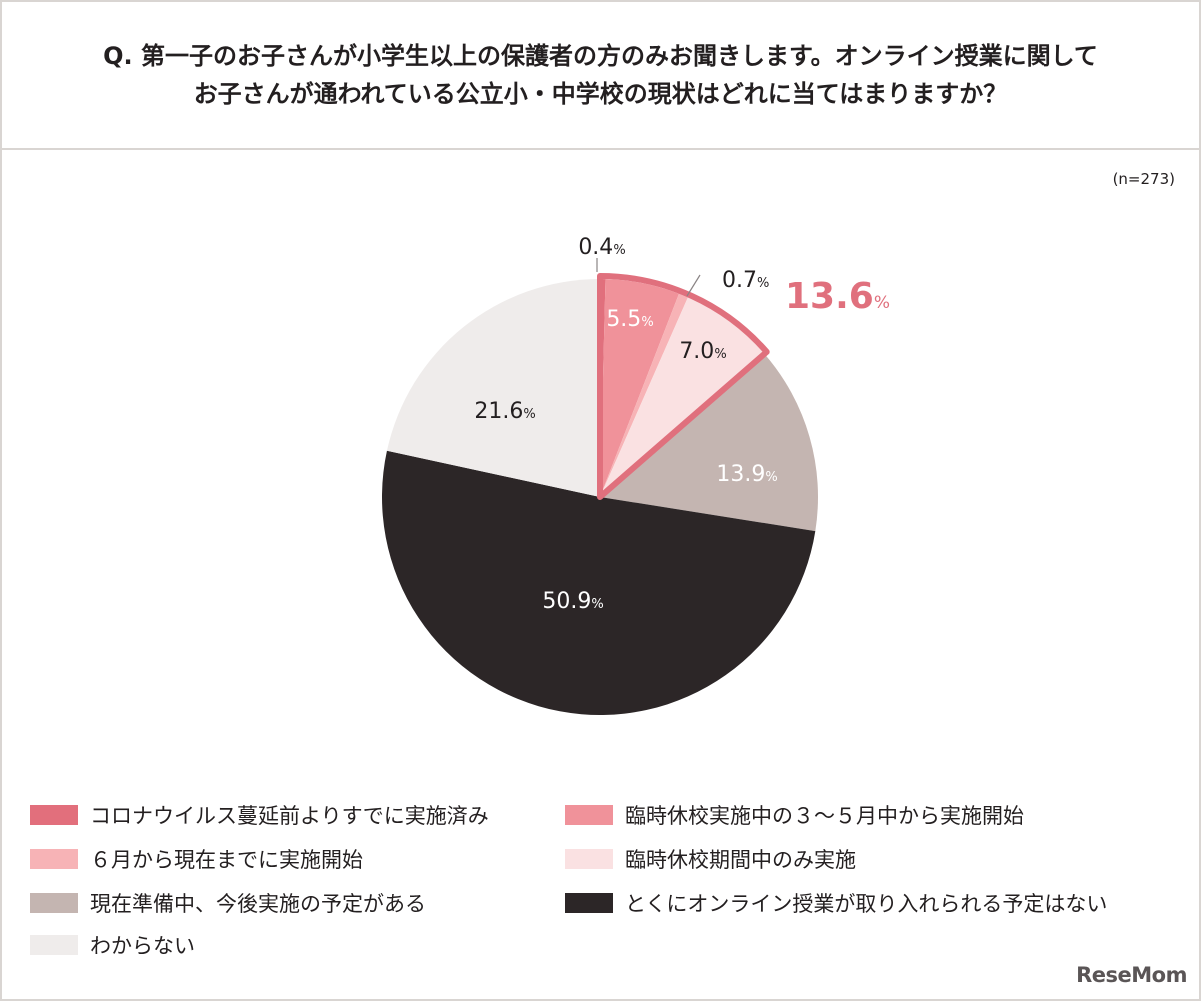 The image size is (1201, 1001). I want to click on legend-item-5: とくにオンライン授業が取り入れられる予定はない, so click(836, 903).